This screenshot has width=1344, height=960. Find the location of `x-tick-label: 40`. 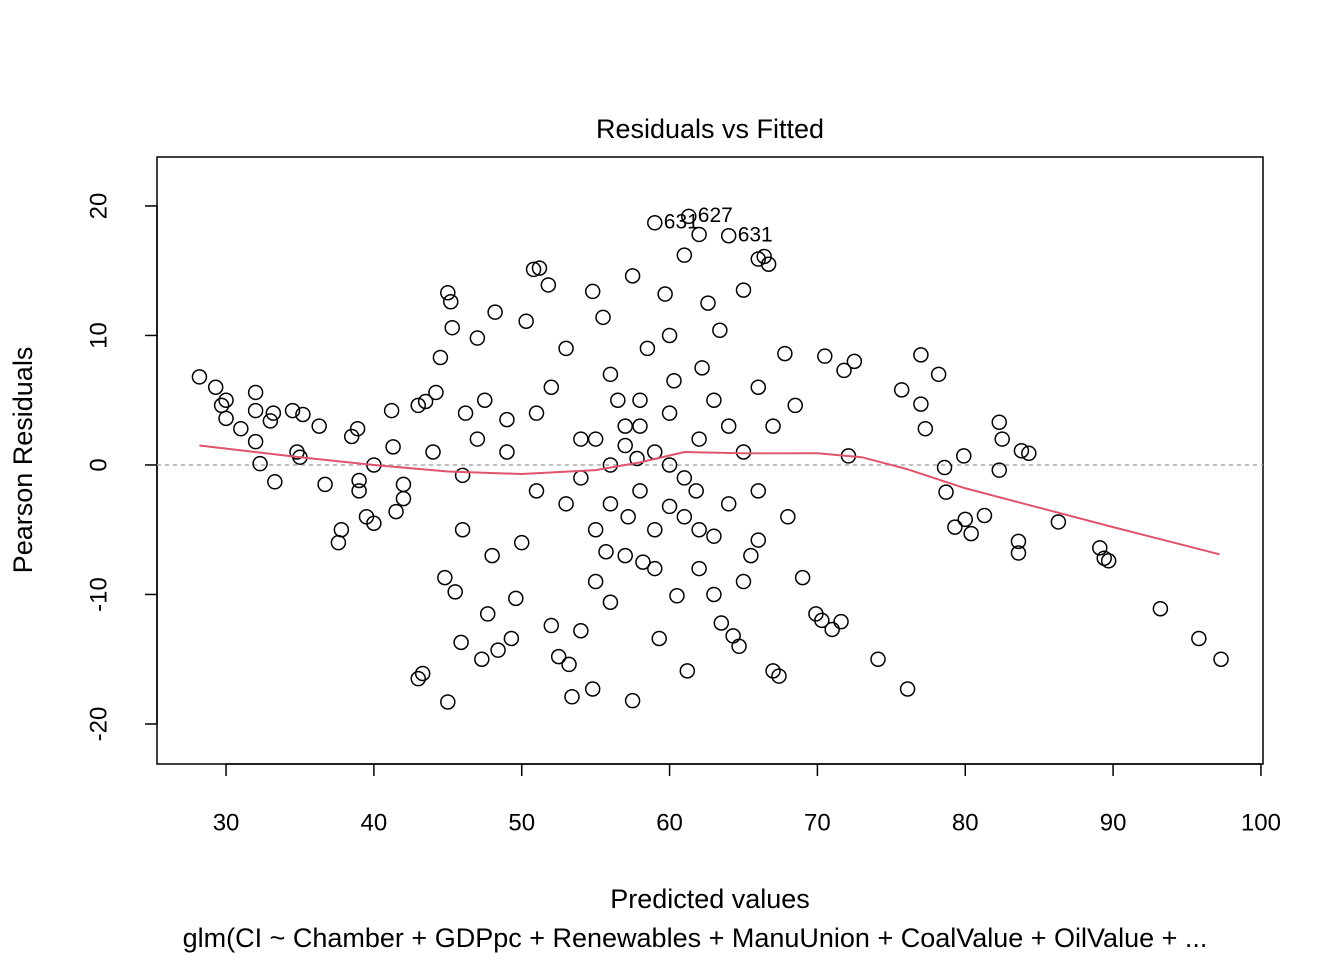

x-tick-label: 40 is located at coordinates (374, 822).